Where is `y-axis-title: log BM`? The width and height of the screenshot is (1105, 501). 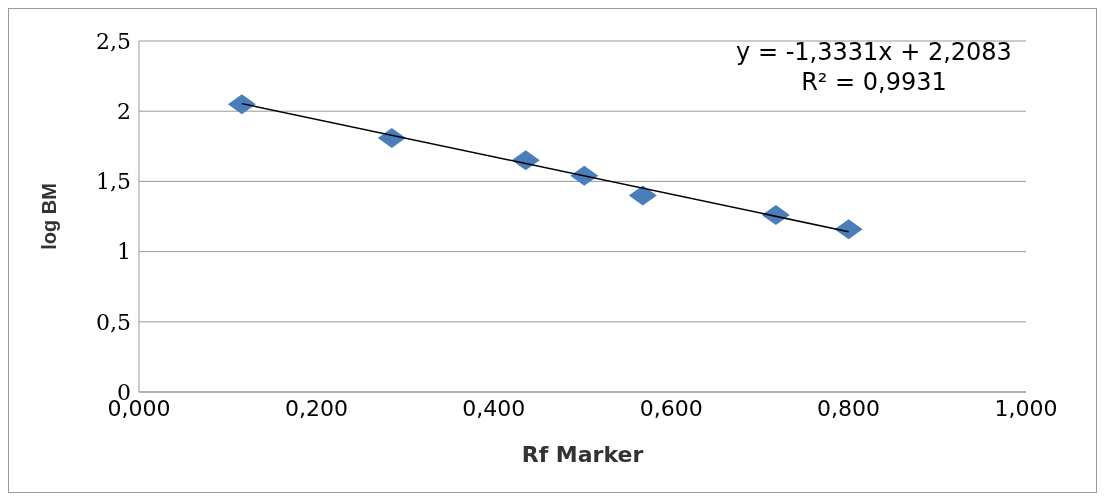
y-axis-title: log BM is located at coordinates (49, 216).